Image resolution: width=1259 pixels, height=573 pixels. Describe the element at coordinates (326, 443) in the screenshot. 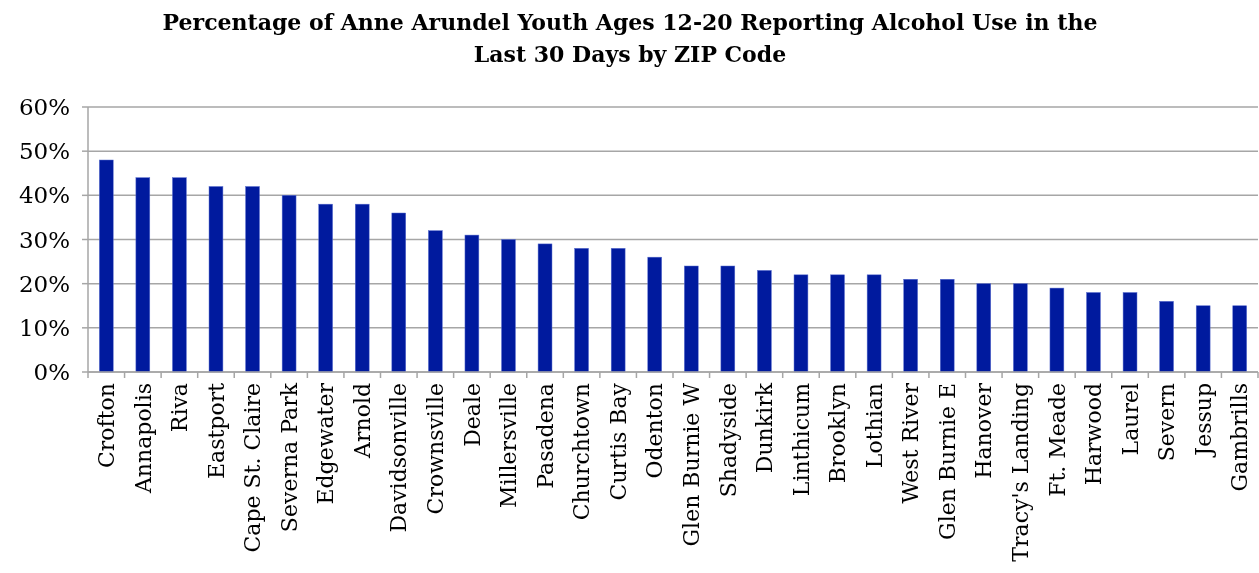

I see `x-tick-label: Edgewater` at that location.